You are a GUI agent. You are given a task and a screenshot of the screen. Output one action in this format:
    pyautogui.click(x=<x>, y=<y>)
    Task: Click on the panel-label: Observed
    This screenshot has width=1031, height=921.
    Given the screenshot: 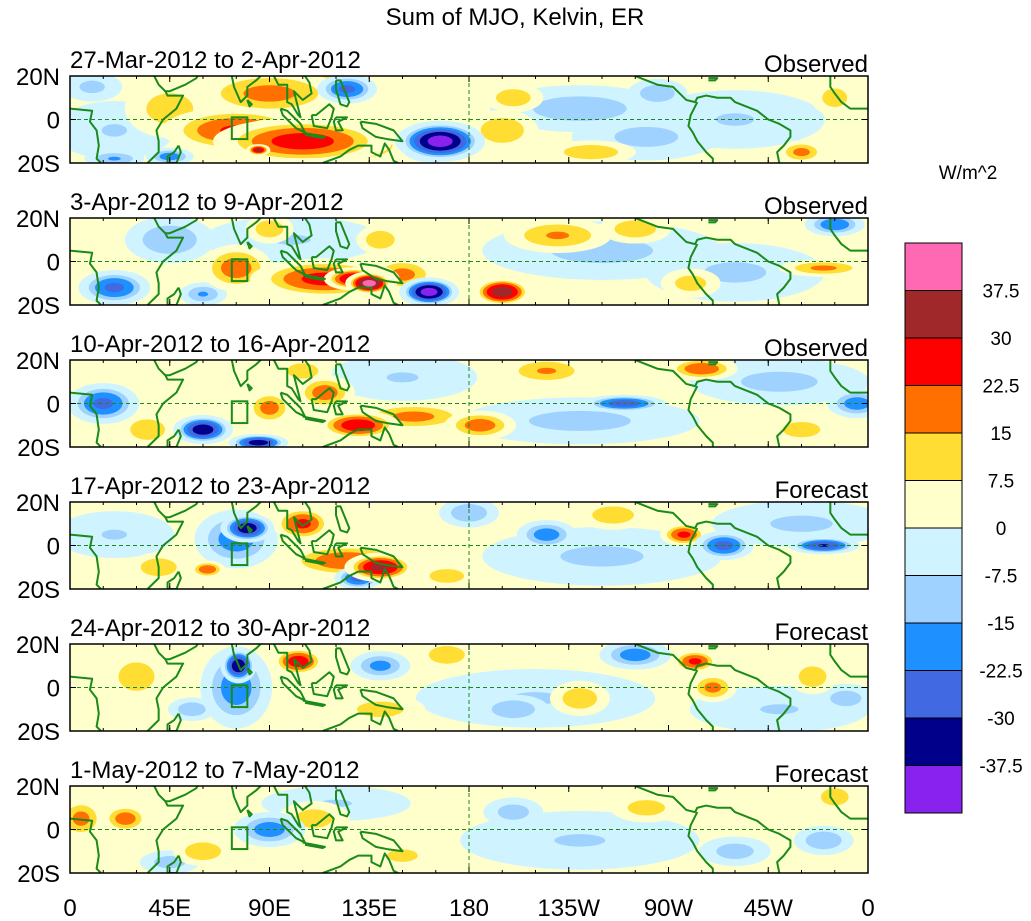 What is the action you would take?
    pyautogui.click(x=816, y=64)
    